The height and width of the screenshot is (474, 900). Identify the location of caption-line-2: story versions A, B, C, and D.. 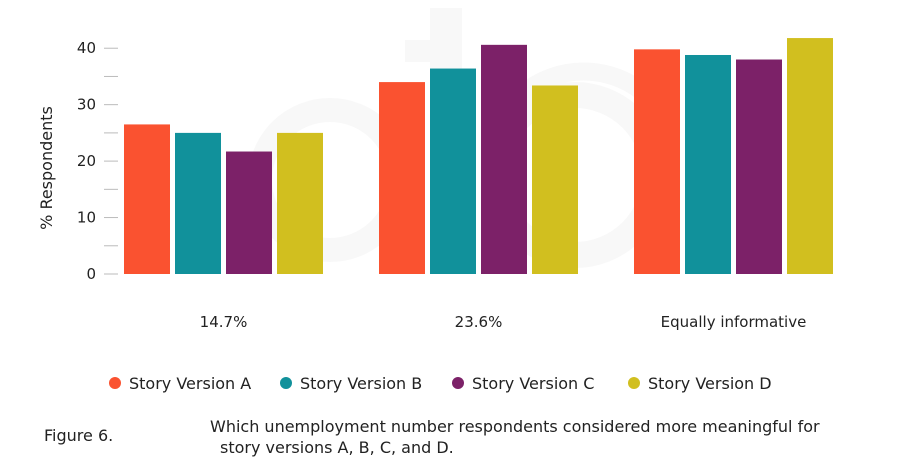
(337, 447).